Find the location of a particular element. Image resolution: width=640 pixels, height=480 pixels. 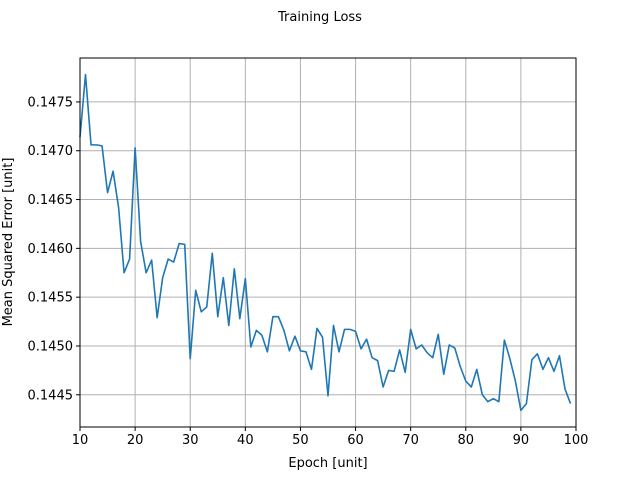

x-tick-label: 80 is located at coordinates (466, 440).